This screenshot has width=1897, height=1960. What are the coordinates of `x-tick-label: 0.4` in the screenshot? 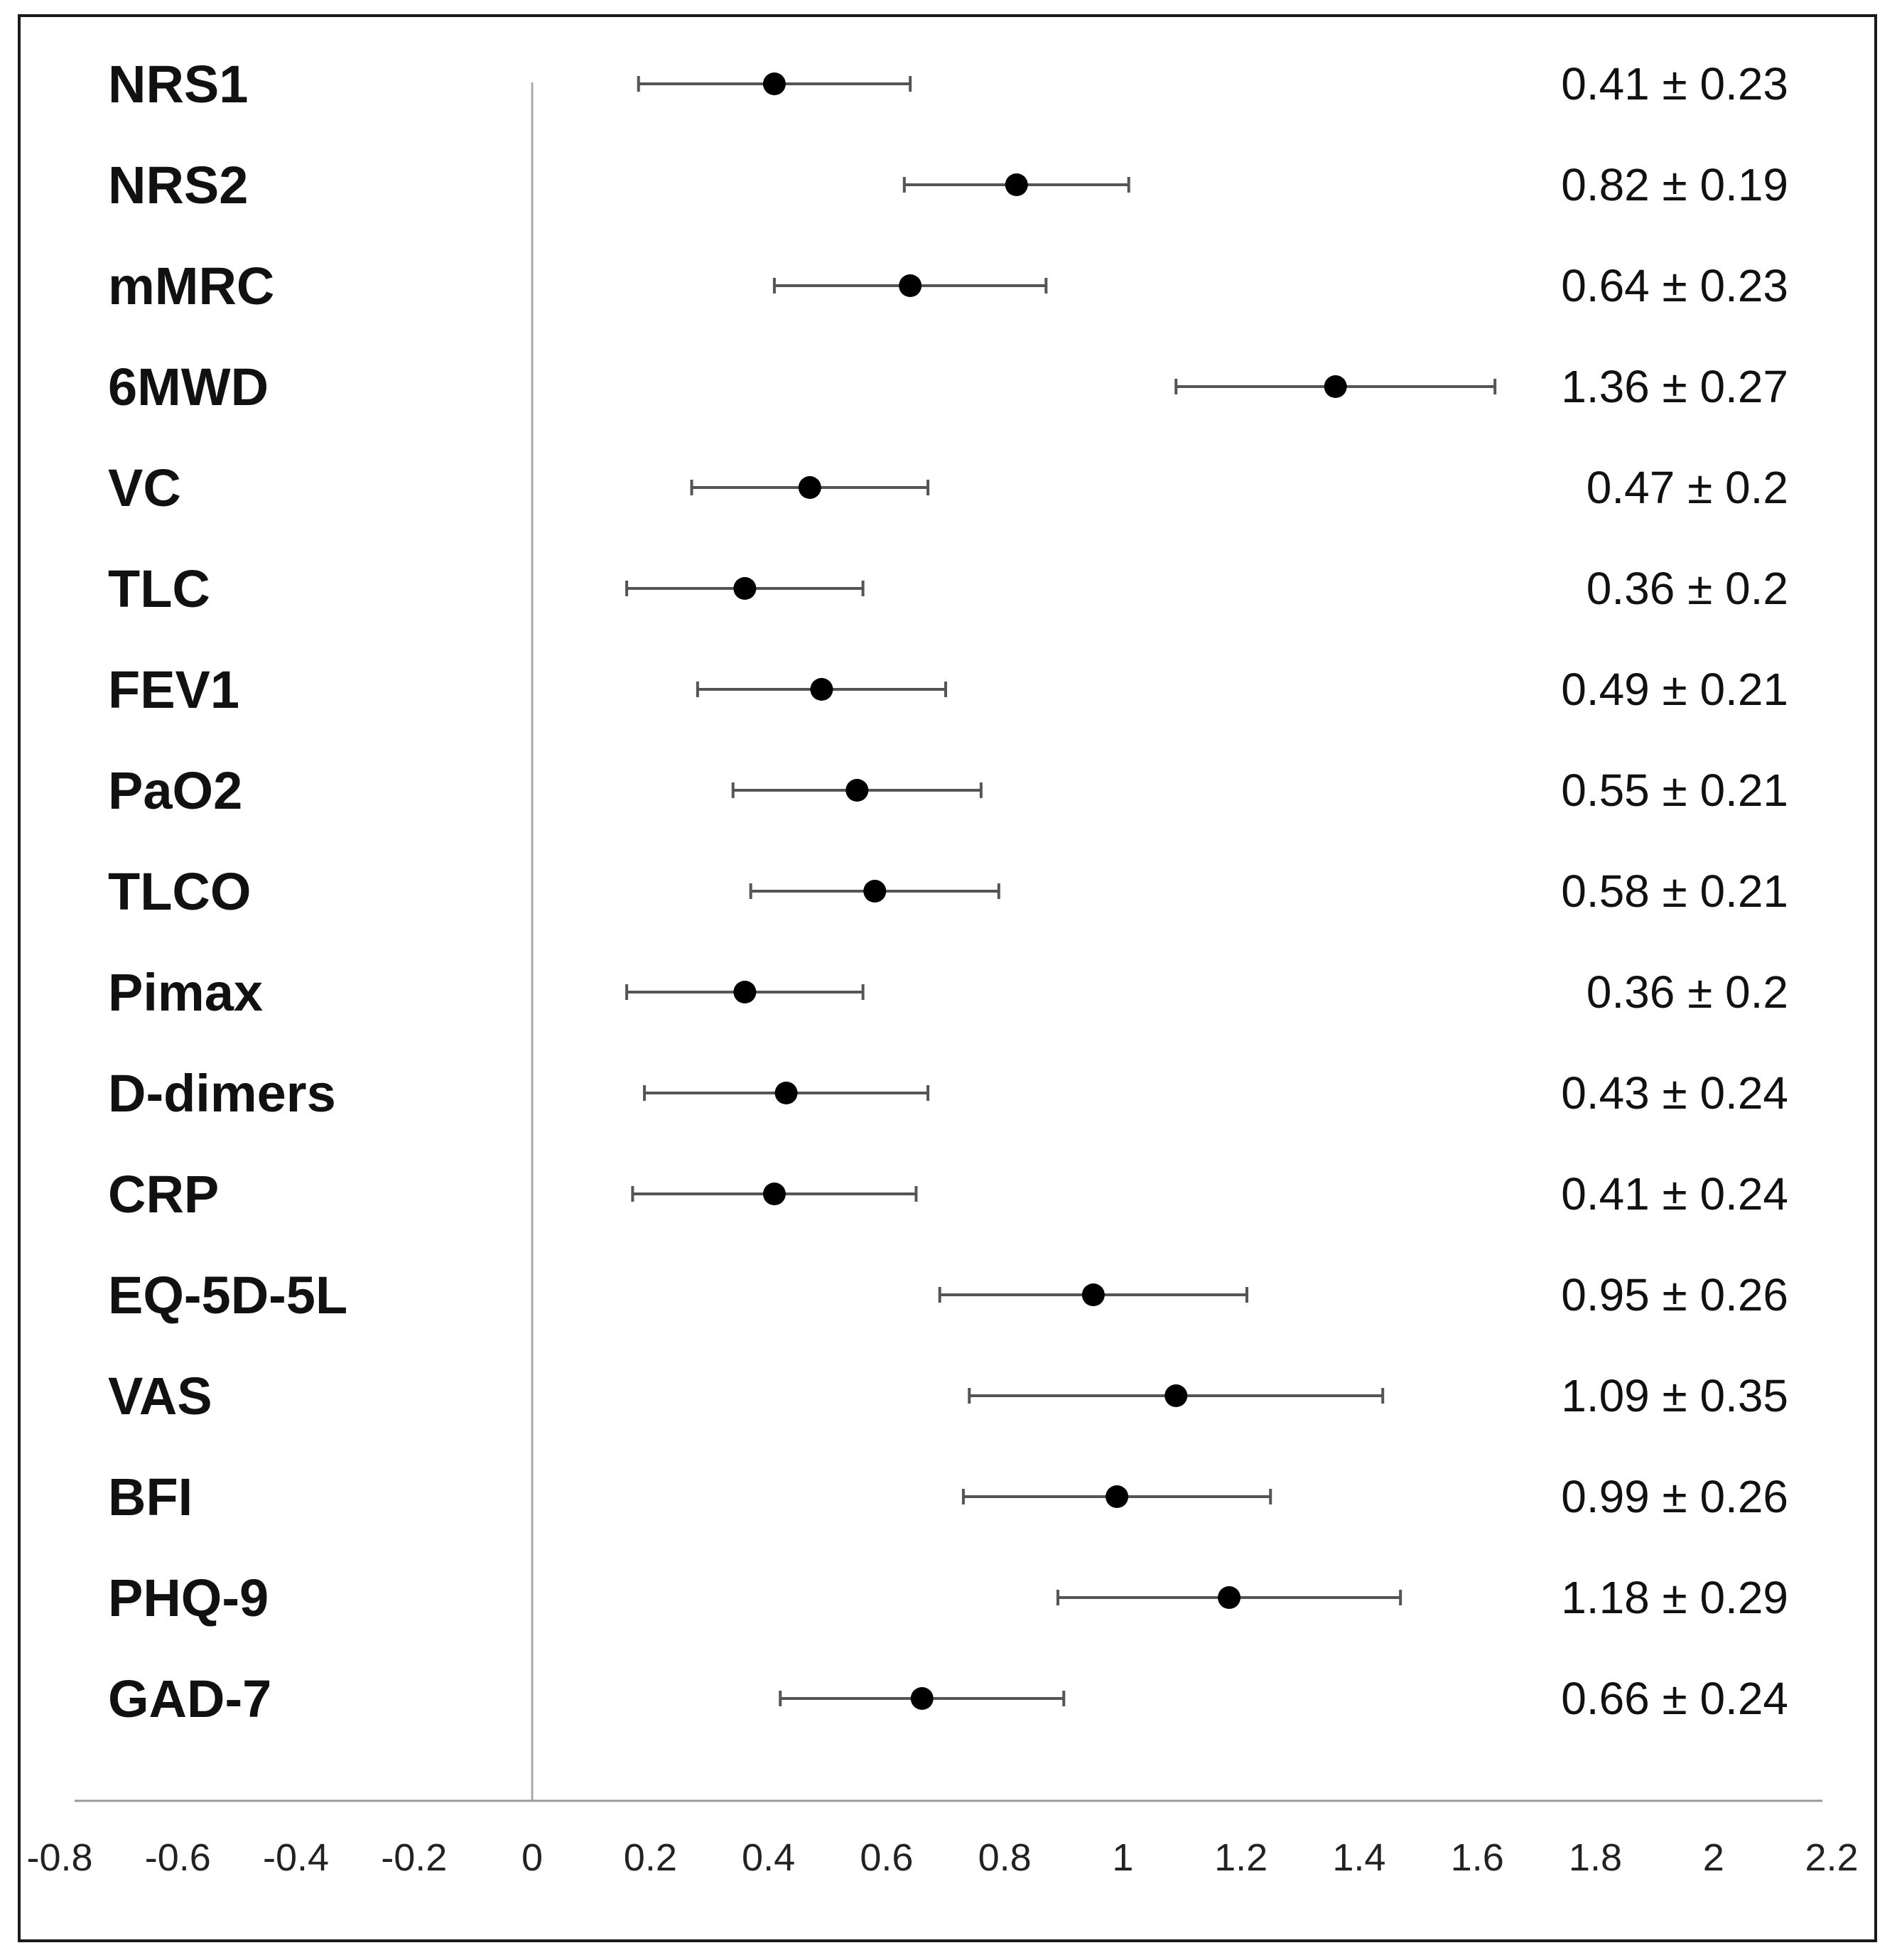 It's located at (768, 1858).